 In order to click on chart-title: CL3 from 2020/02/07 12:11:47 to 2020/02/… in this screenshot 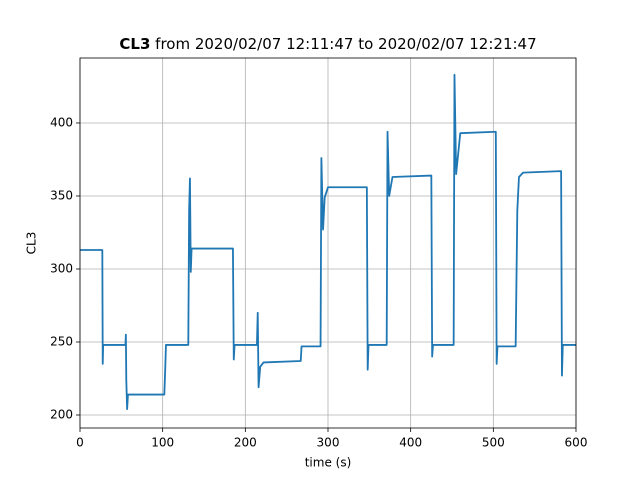, I will do `click(327, 44)`.